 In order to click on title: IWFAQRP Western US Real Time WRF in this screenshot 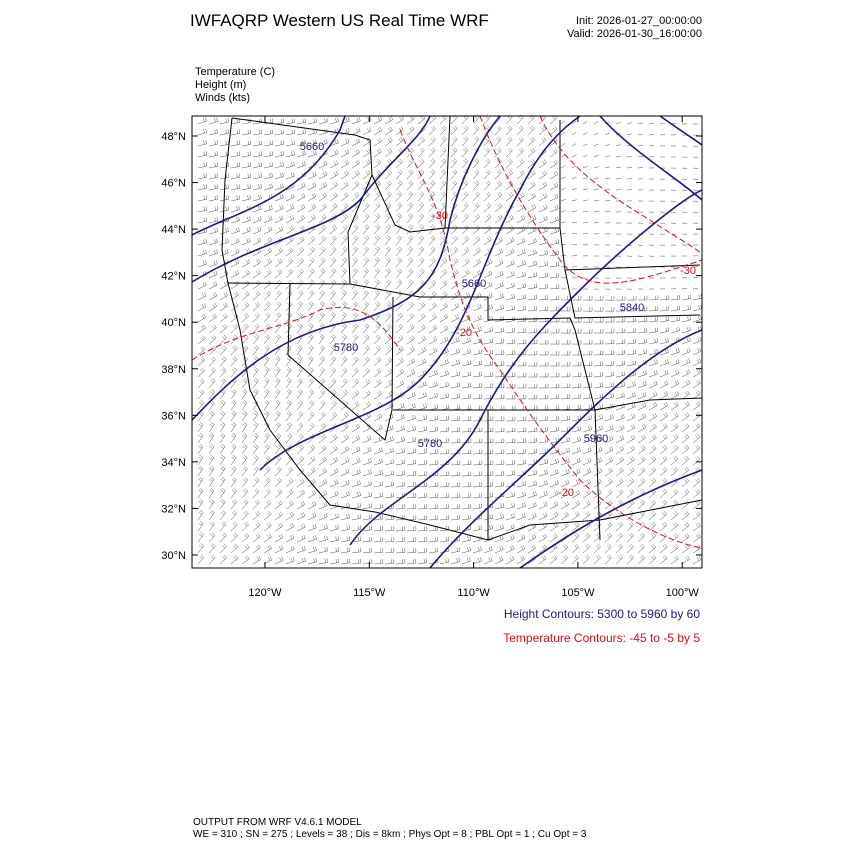, I will do `click(339, 20)`.